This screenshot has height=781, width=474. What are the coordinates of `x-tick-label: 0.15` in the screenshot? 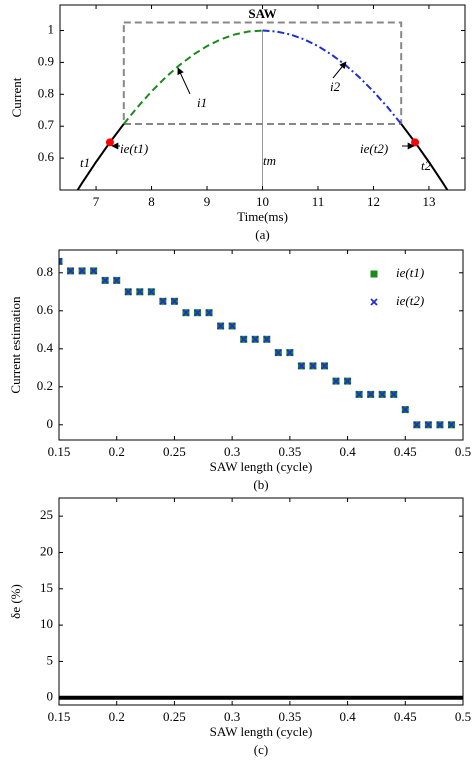 It's located at (59, 451).